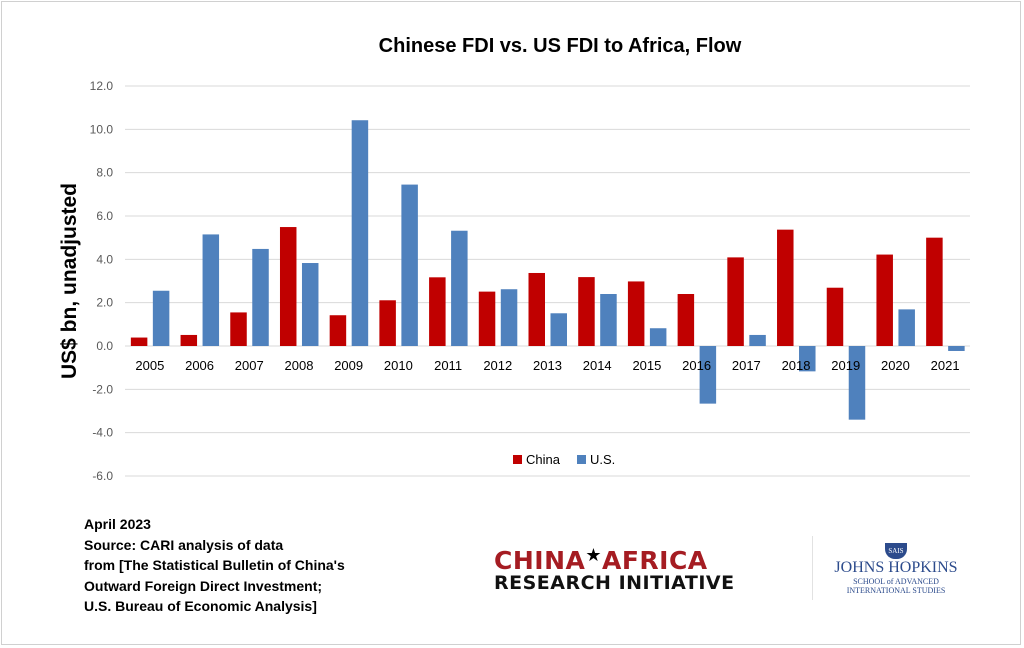 This screenshot has width=1024, height=648. I want to click on bar-china-2012, so click(487, 318).